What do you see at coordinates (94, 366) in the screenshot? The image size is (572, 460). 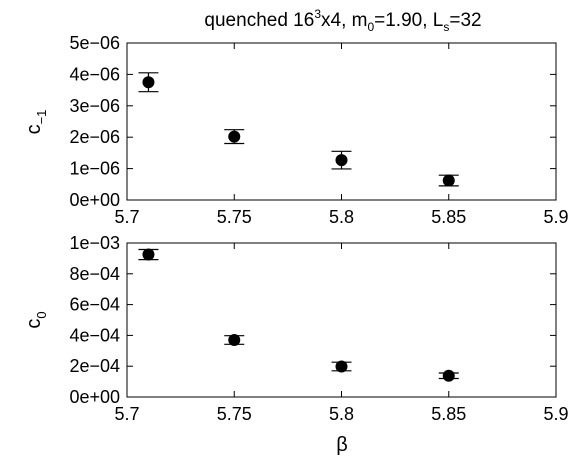 I see `bottom-y-tick-label: 2e−04` at bounding box center [94, 366].